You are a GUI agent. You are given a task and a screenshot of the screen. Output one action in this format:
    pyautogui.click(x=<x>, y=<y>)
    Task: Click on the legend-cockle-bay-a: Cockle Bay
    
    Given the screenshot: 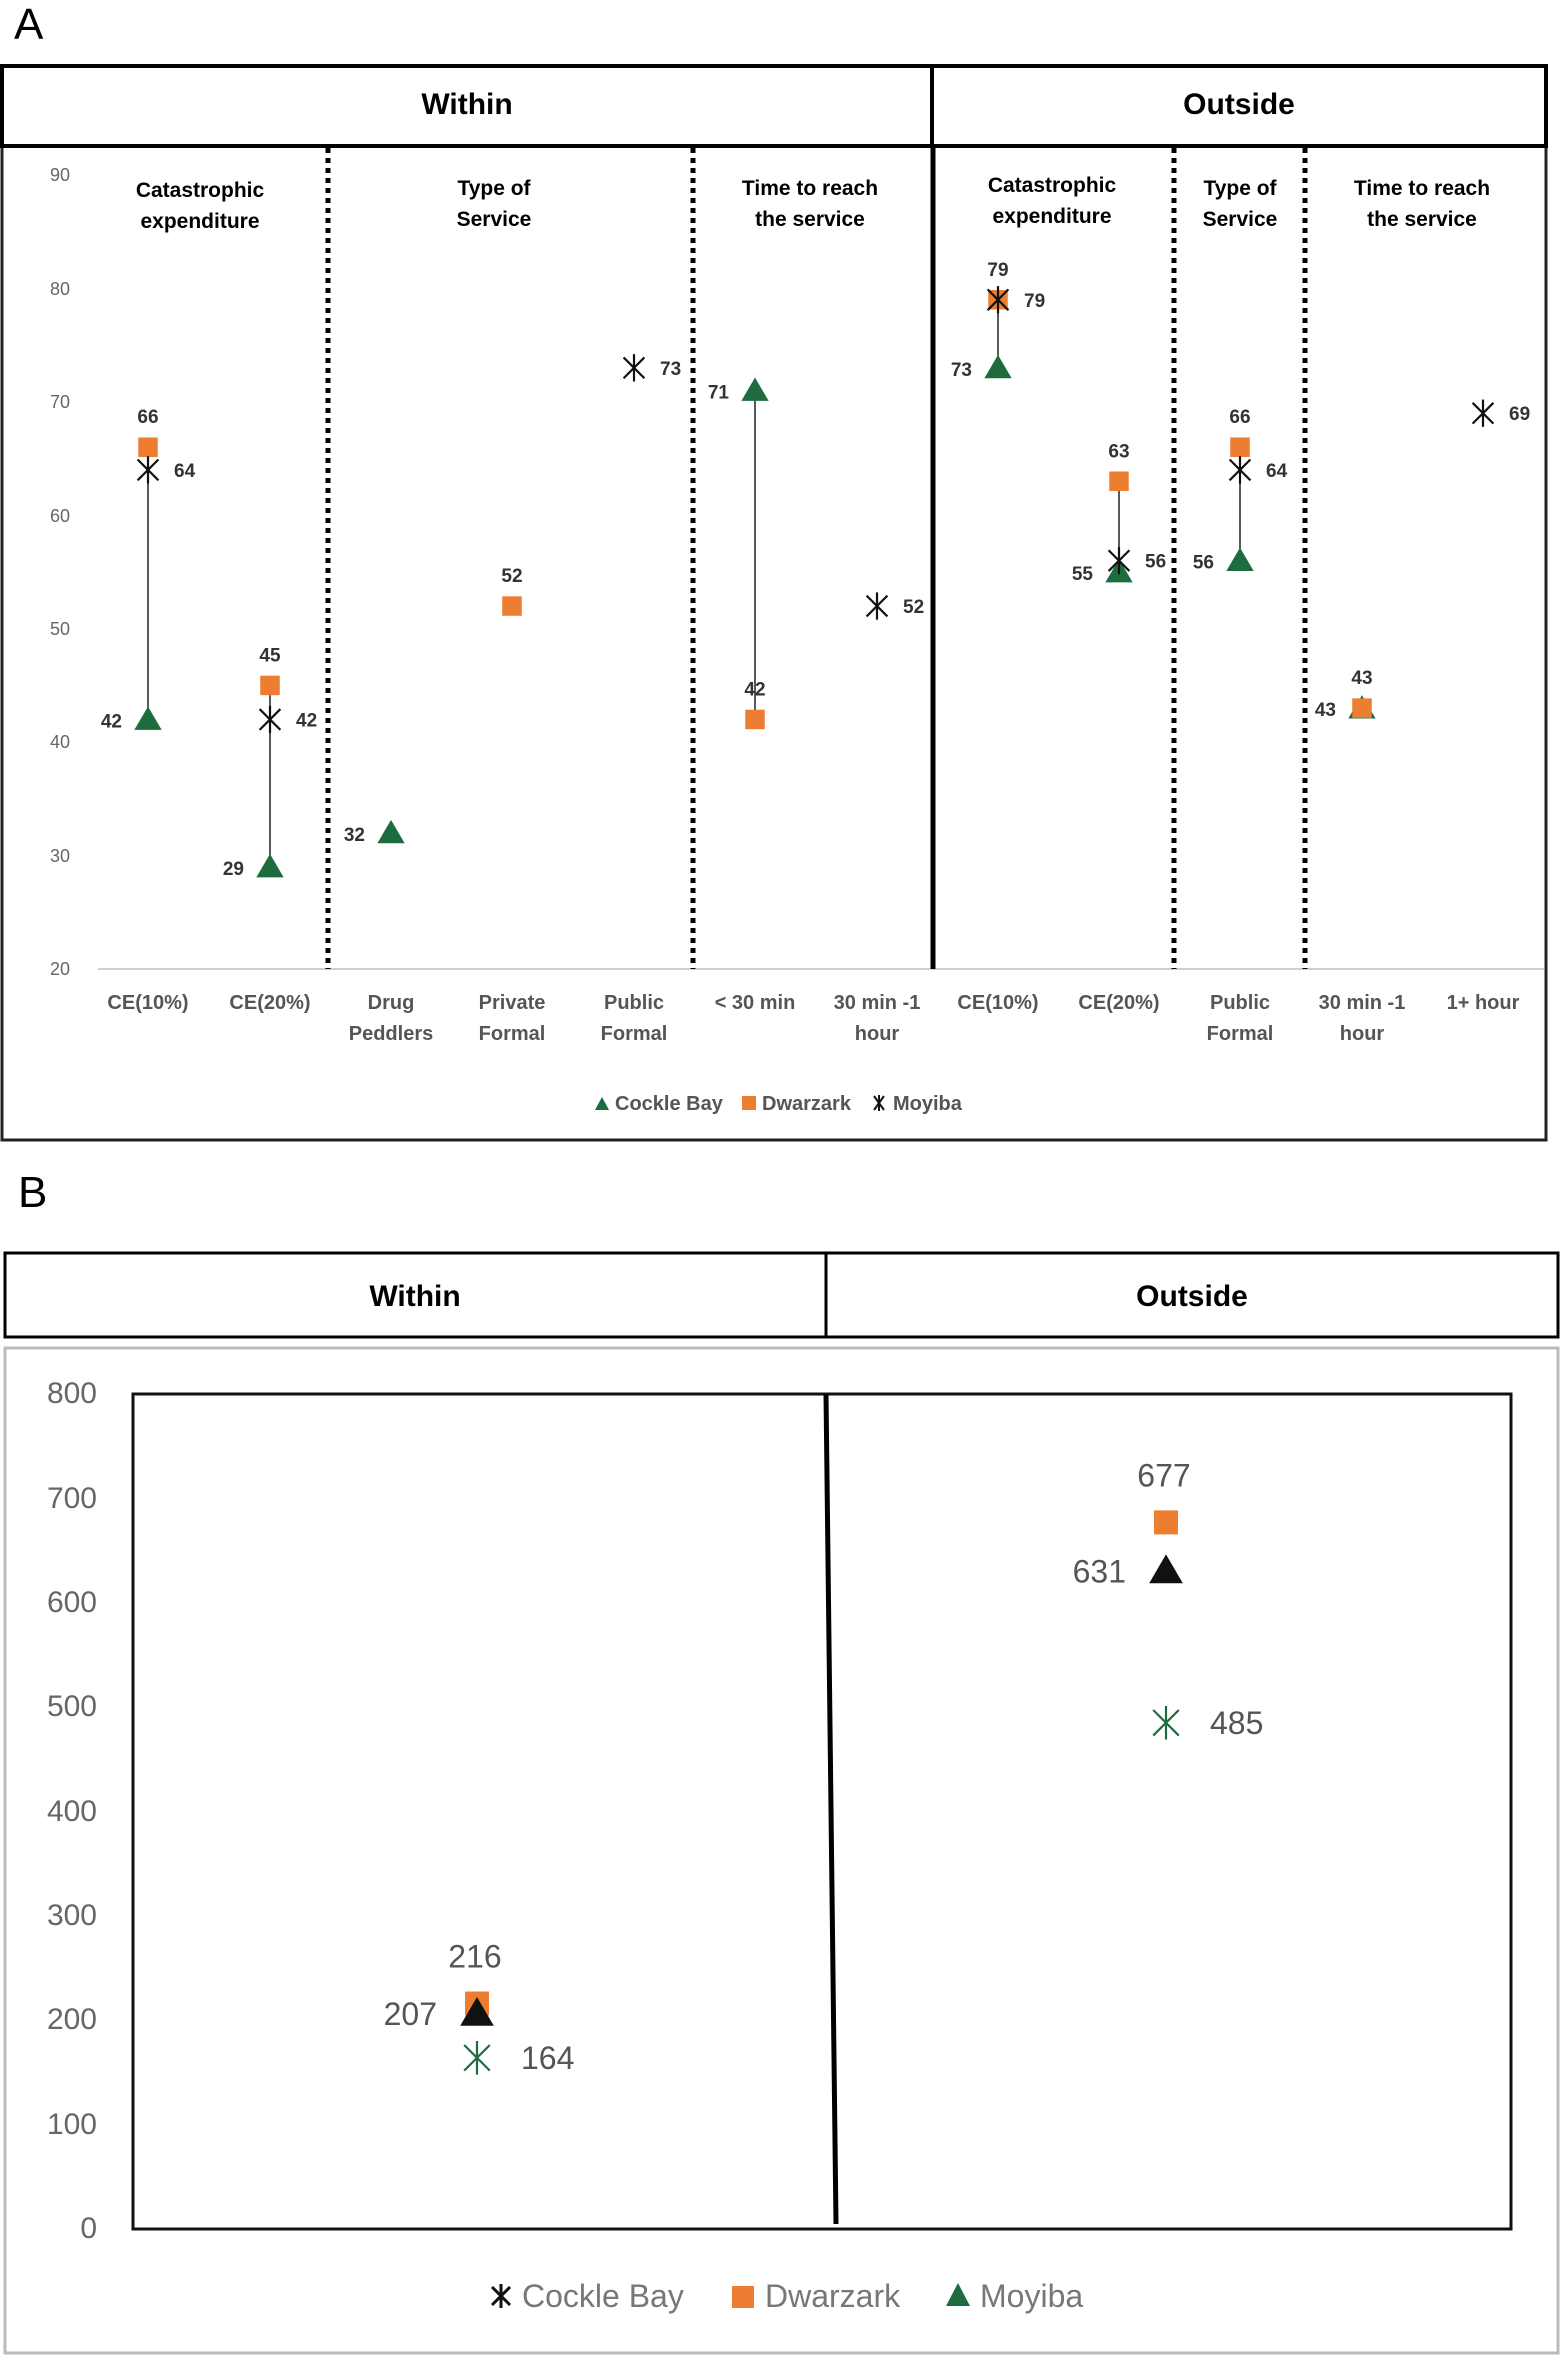 What is the action you would take?
    pyautogui.click(x=669, y=1104)
    